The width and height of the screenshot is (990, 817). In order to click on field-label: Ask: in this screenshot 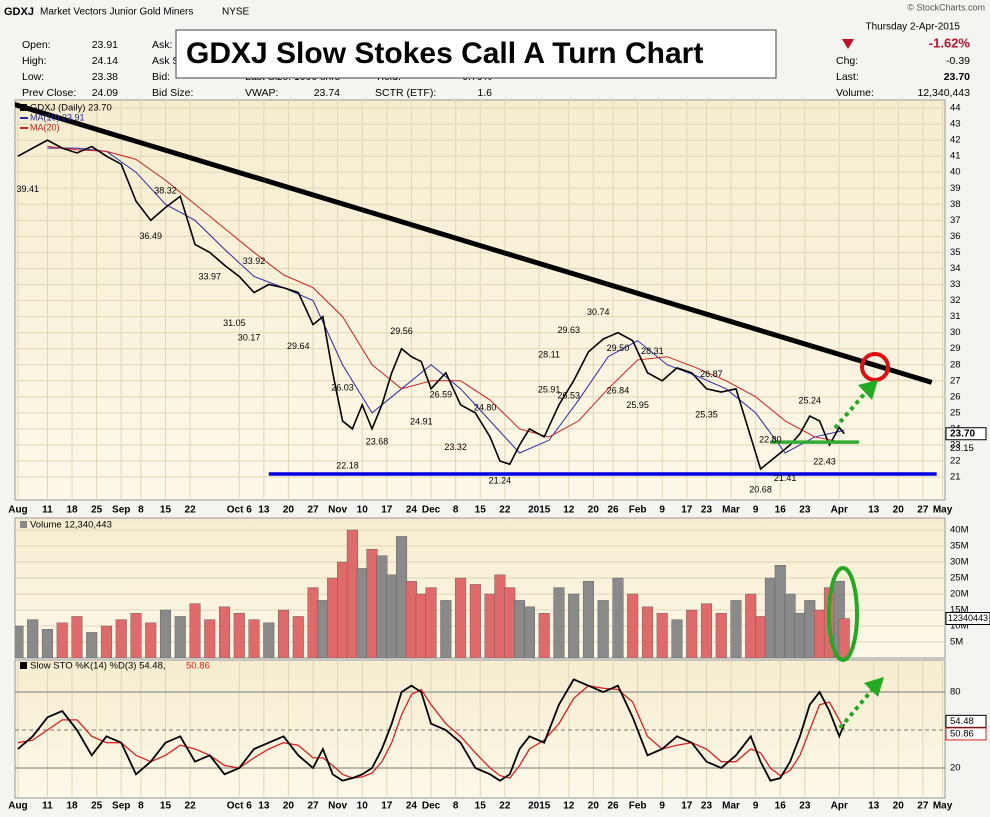, I will do `click(162, 45)`.